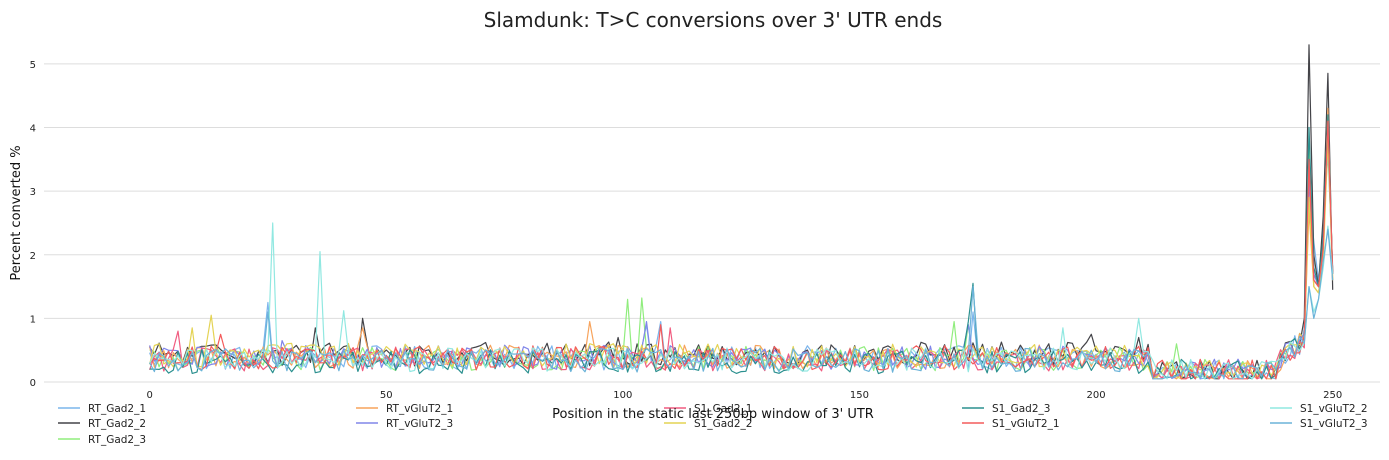 The image size is (1389, 460). What do you see at coordinates (622, 395) in the screenshot?
I see `x-tick-label: 100` at bounding box center [622, 395].